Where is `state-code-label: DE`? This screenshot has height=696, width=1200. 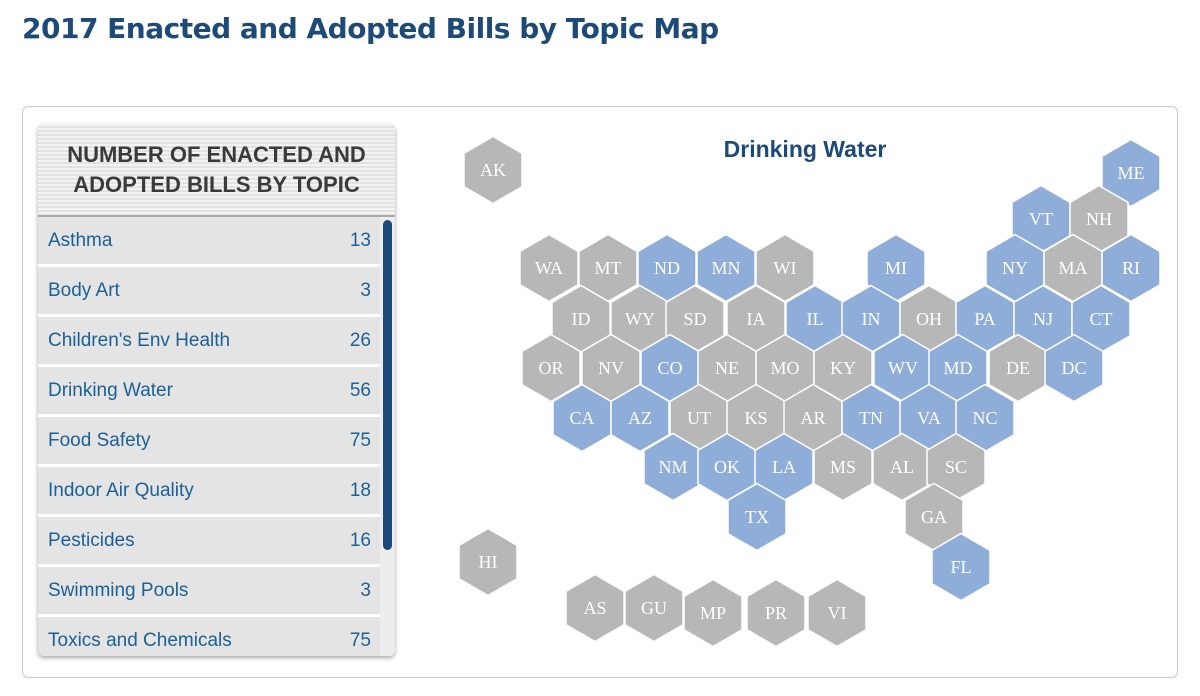 state-code-label: DE is located at coordinates (1018, 368).